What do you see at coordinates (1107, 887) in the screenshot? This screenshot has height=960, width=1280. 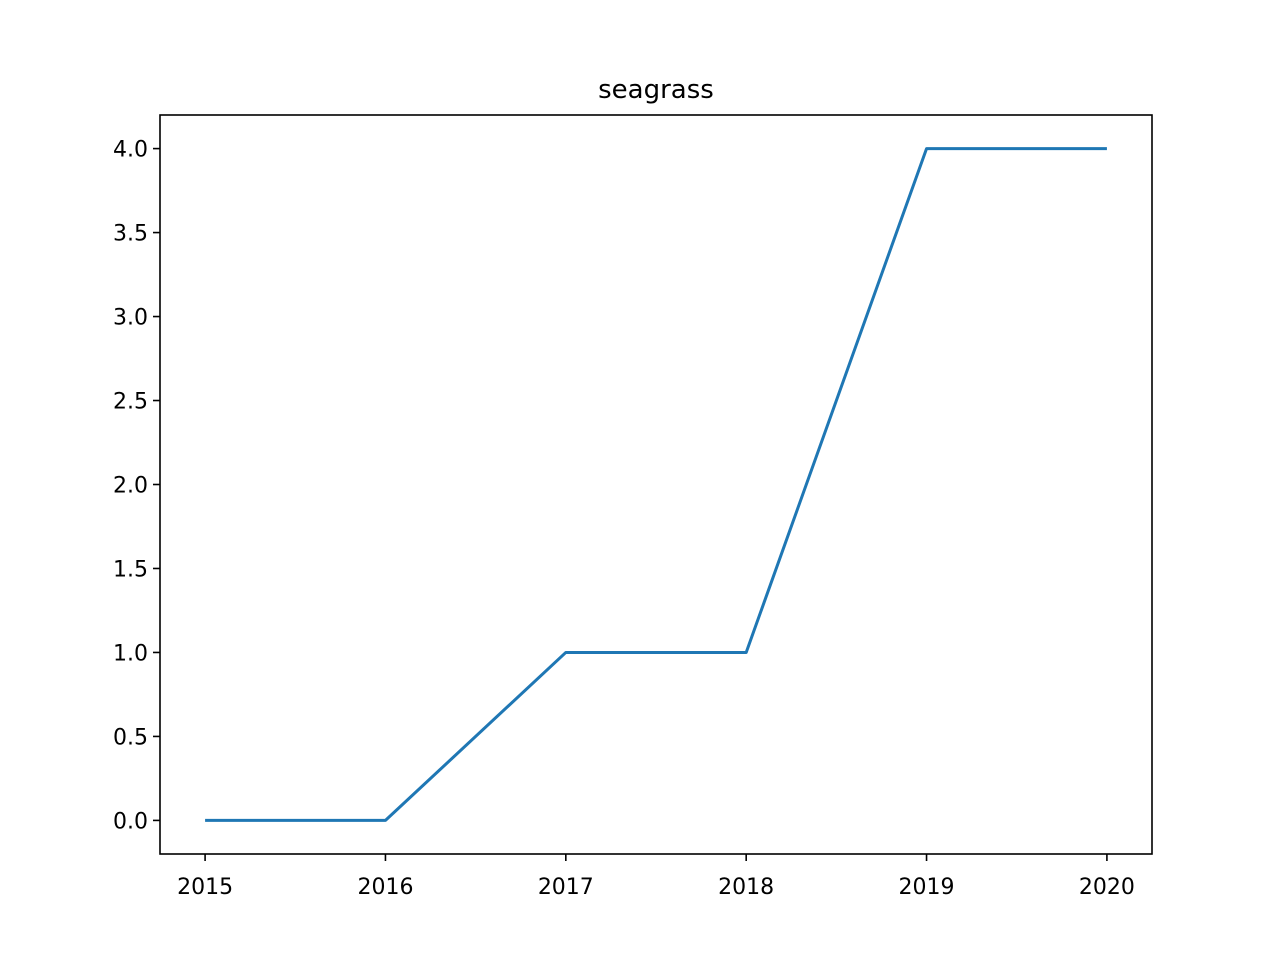 I see `x-tick-label: 2020` at bounding box center [1107, 887].